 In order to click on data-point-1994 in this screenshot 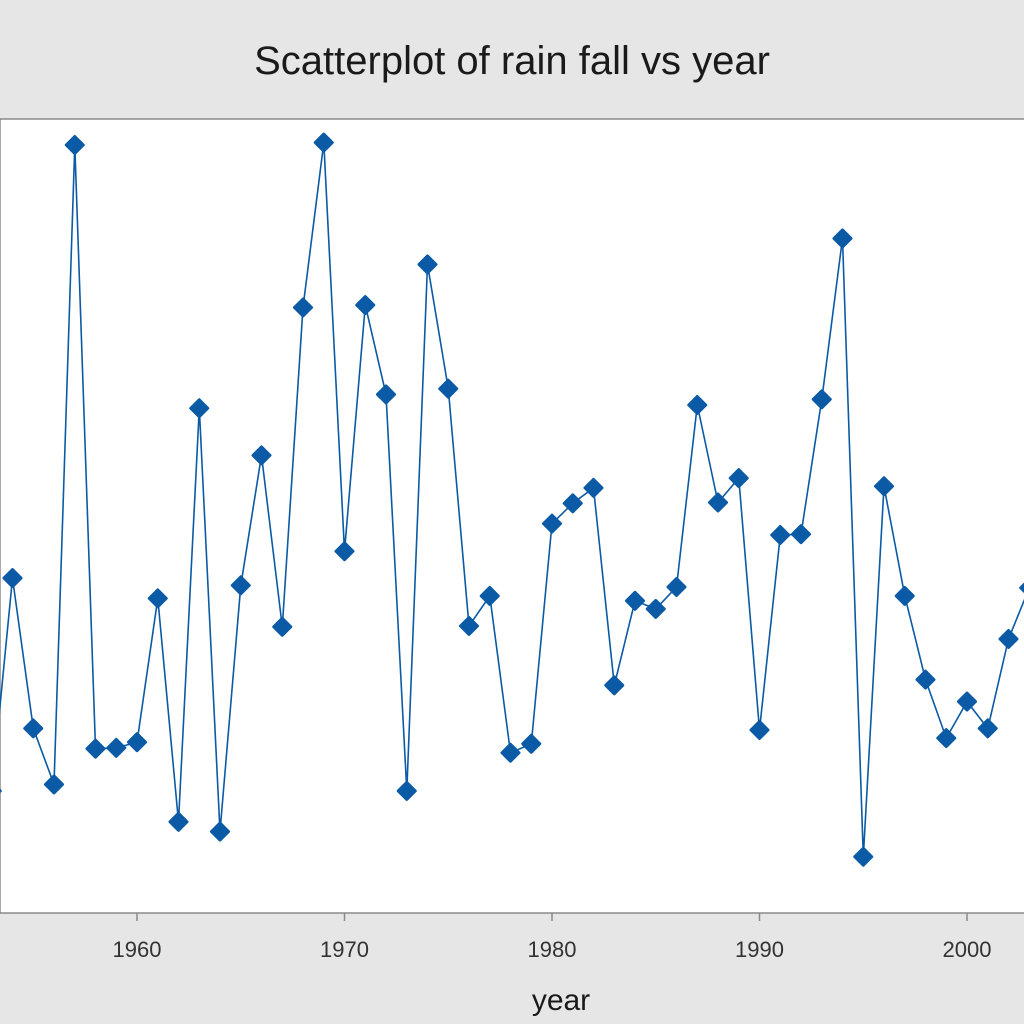, I will do `click(842, 238)`.